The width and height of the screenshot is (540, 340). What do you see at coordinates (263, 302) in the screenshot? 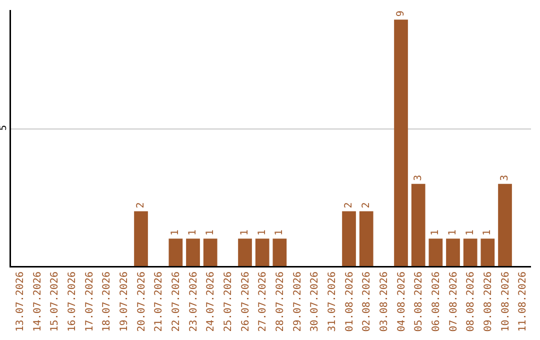
I see `x-tick-label: 27.07.2026` at bounding box center [263, 302].